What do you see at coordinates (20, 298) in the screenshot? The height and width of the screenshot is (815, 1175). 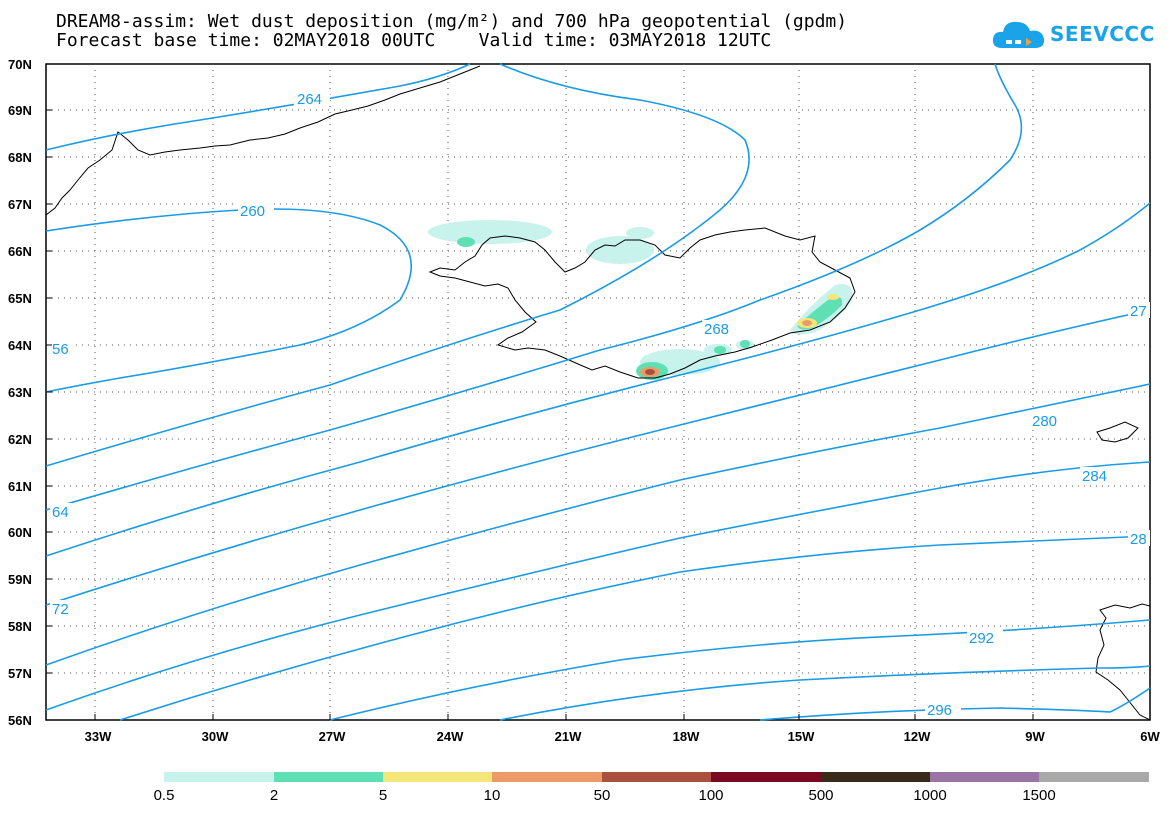 I see `lat-label: 65N` at bounding box center [20, 298].